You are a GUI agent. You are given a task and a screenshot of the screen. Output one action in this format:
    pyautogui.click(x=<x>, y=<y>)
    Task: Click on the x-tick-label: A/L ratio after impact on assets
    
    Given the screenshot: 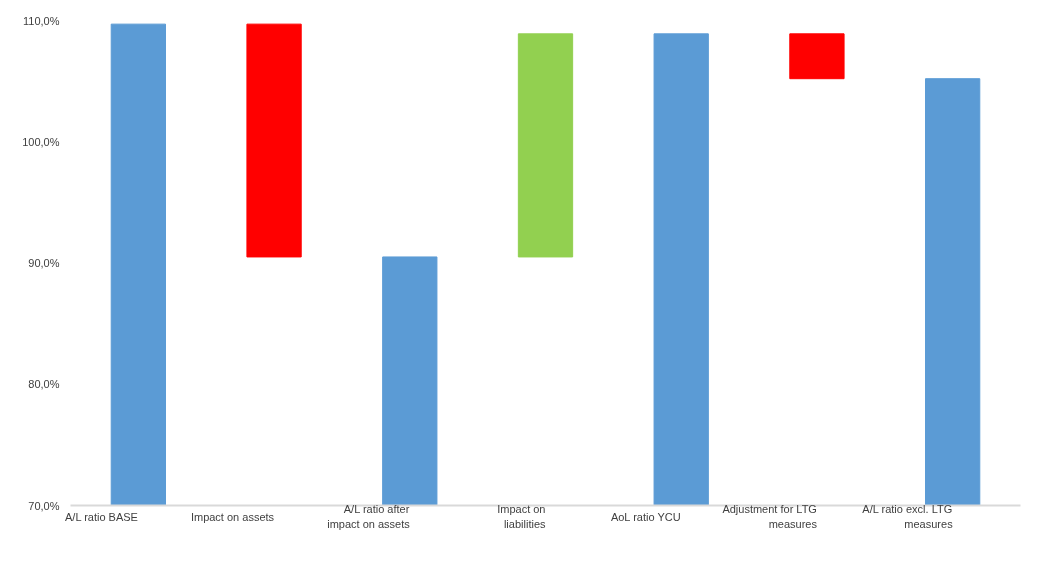 What is the action you would take?
    pyautogui.click(x=369, y=516)
    